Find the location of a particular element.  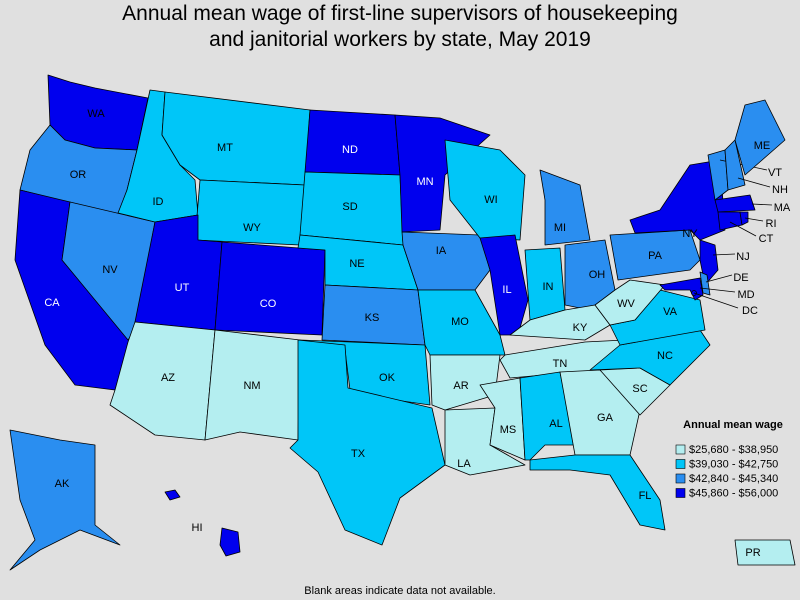

state-label: NM is located at coordinates (251, 386).